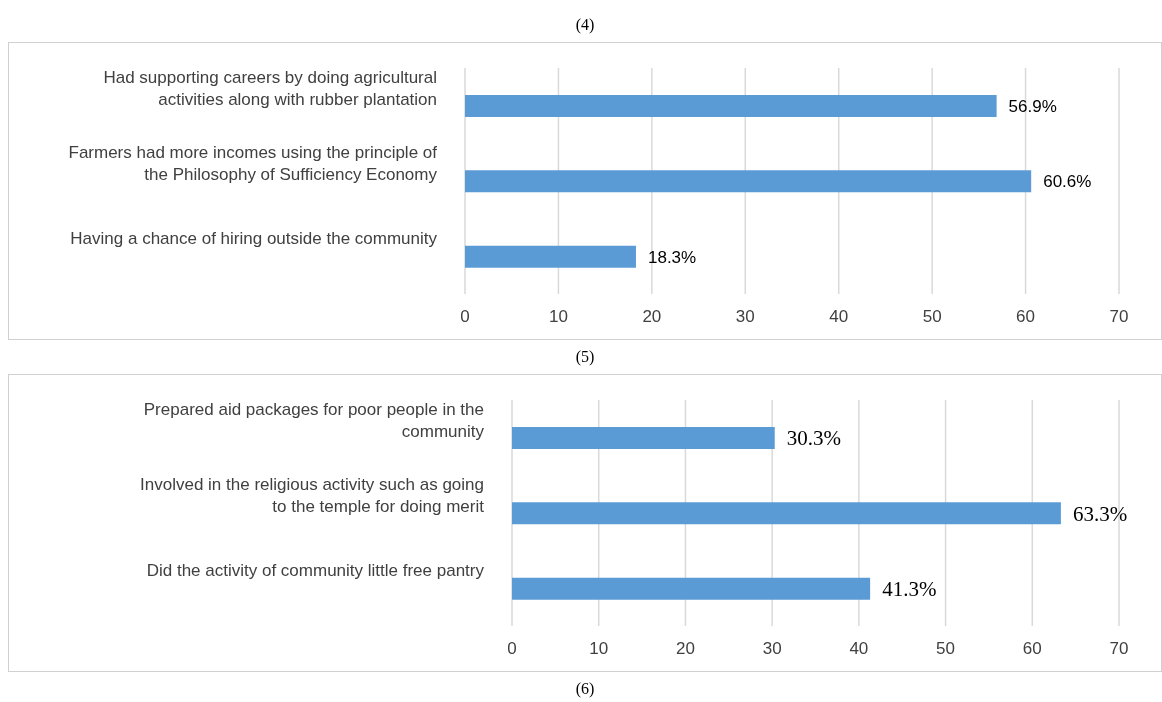  I want to click on y-tick-label: Did the activity of community little free pantry, so click(315, 571).